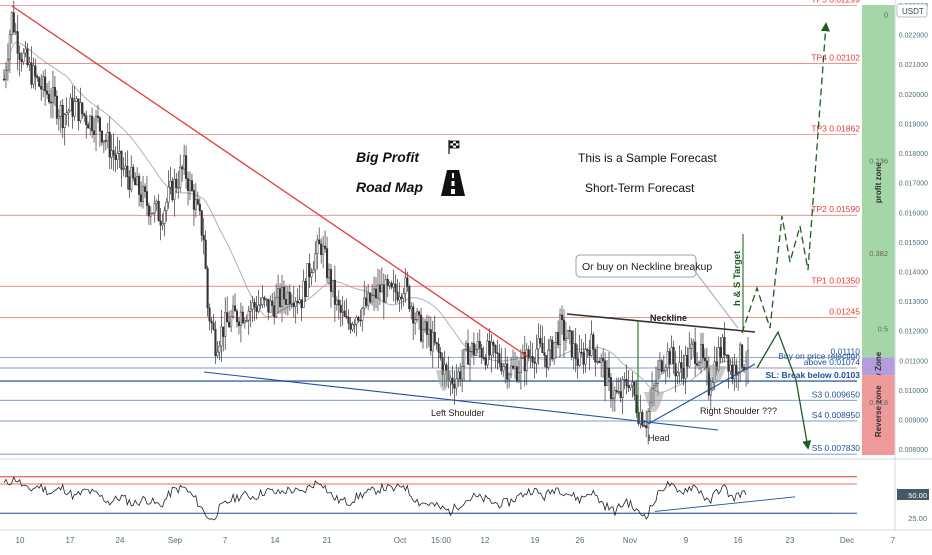 This screenshot has height=555, width=932. I want to click on road-map-text: Road Map, so click(389, 187).